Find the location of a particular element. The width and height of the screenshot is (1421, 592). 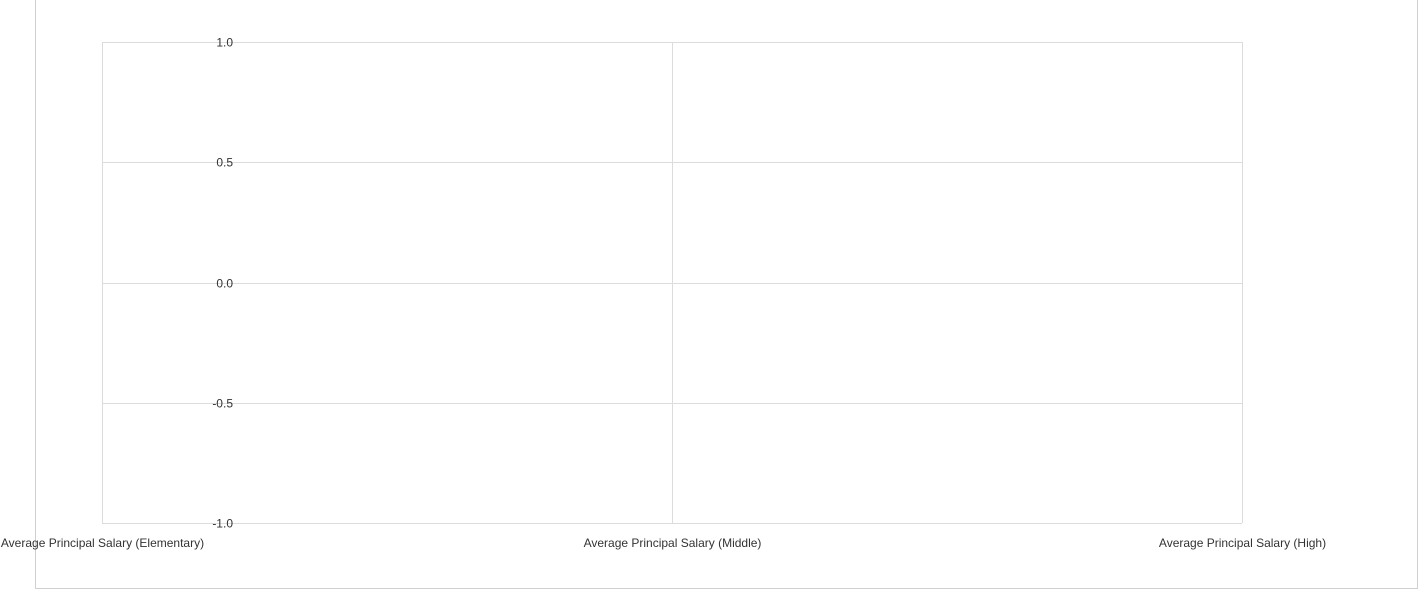

x-tick-label: Average Principal Salary (High) is located at coordinates (1242, 543).